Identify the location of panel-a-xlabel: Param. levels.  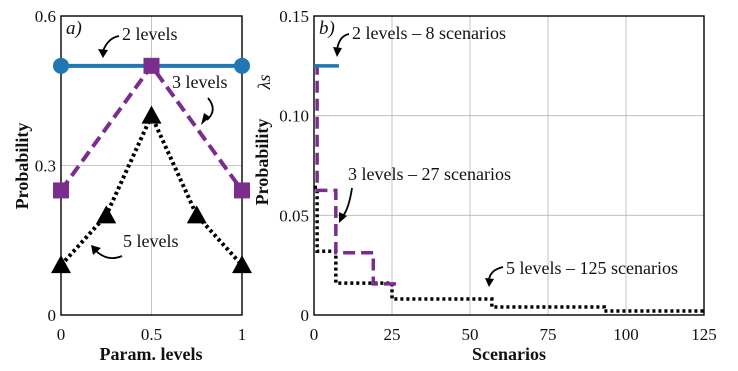
(151, 354).